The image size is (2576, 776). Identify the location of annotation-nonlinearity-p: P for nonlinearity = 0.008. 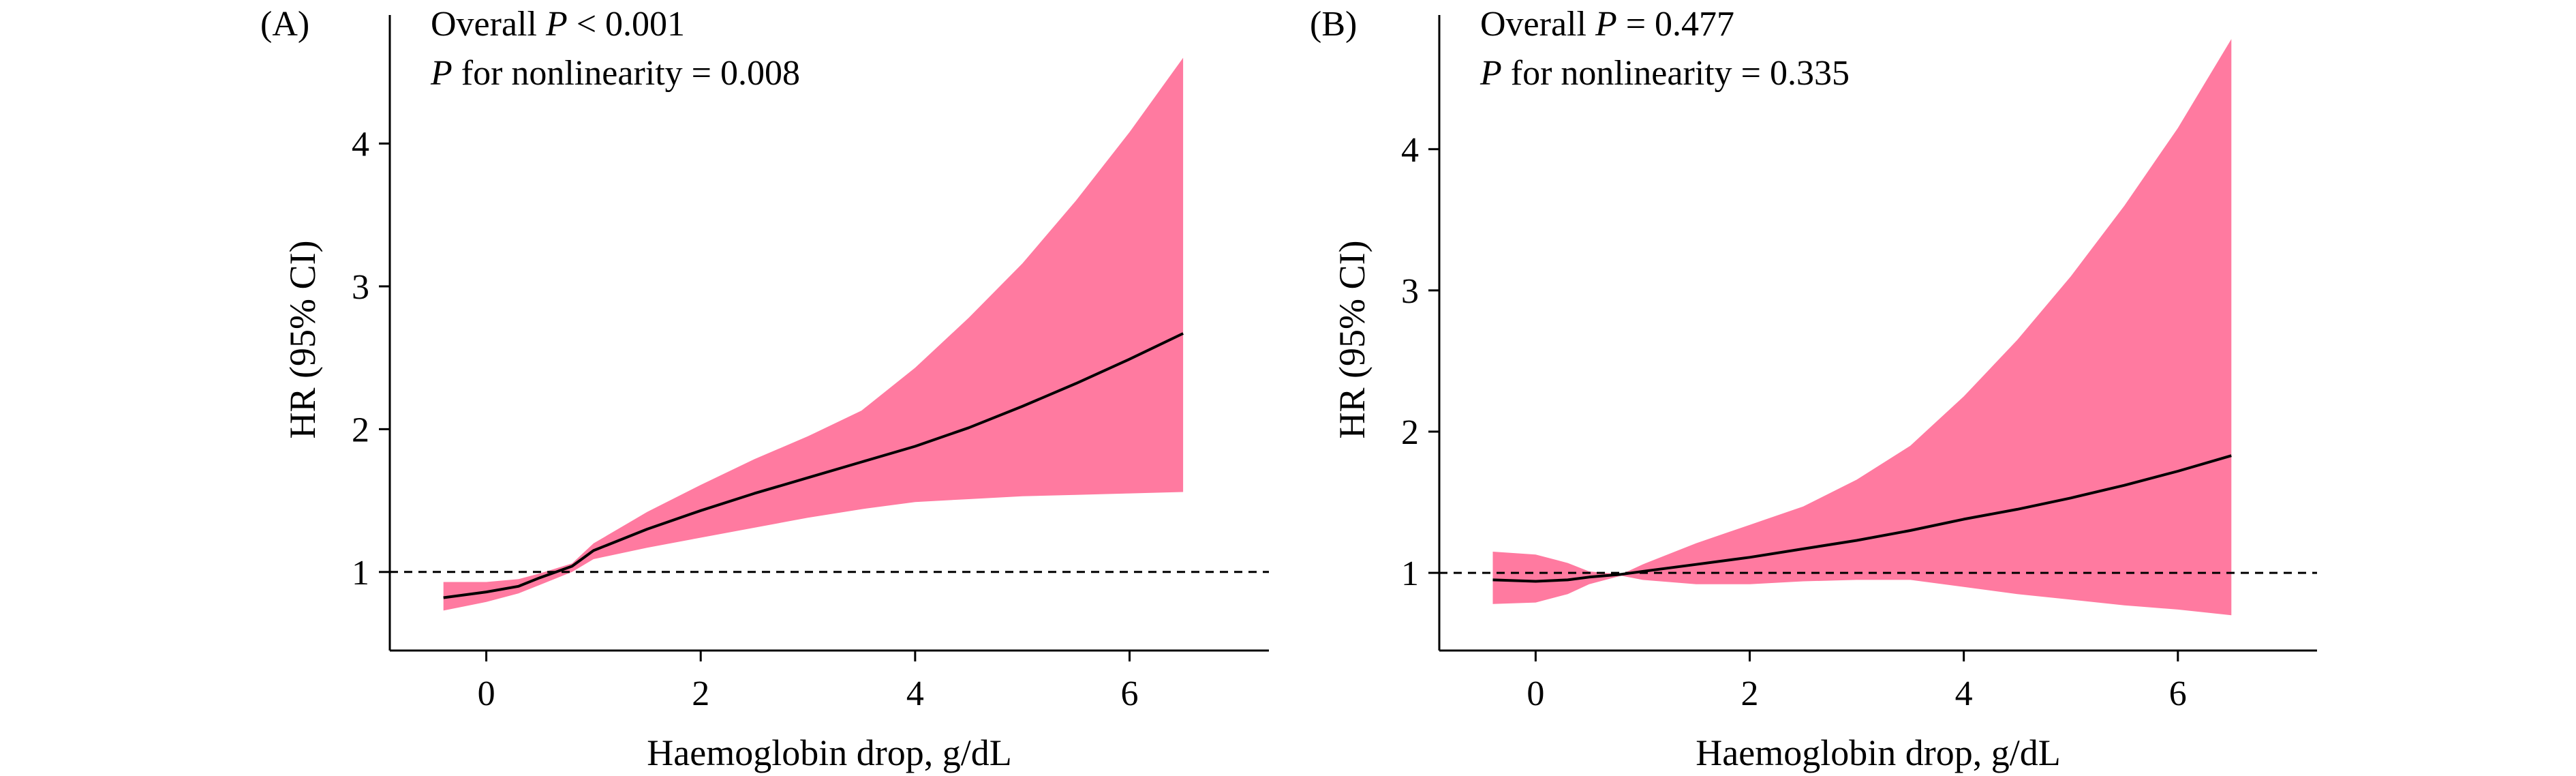
(615, 73).